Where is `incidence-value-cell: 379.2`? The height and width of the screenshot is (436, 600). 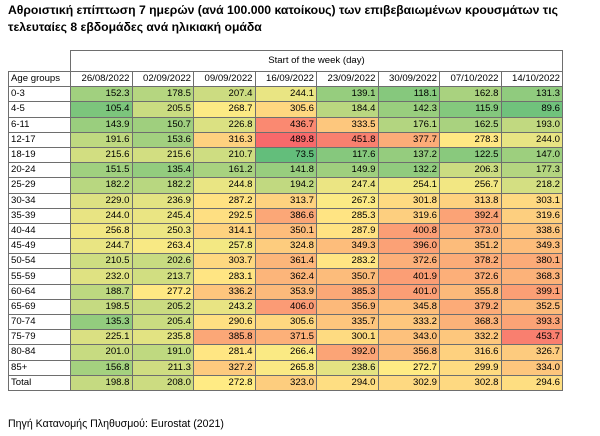
incidence-value-cell: 379.2 is located at coordinates (470, 307).